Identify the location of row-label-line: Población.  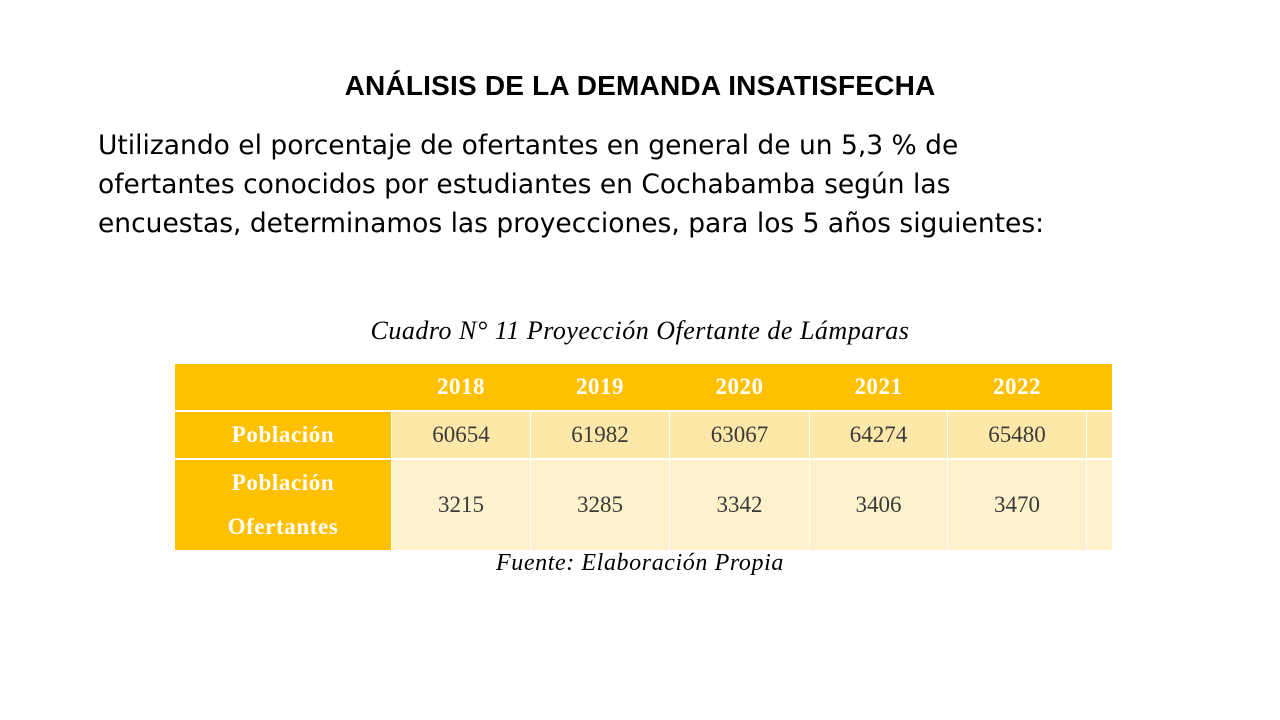
(283, 482).